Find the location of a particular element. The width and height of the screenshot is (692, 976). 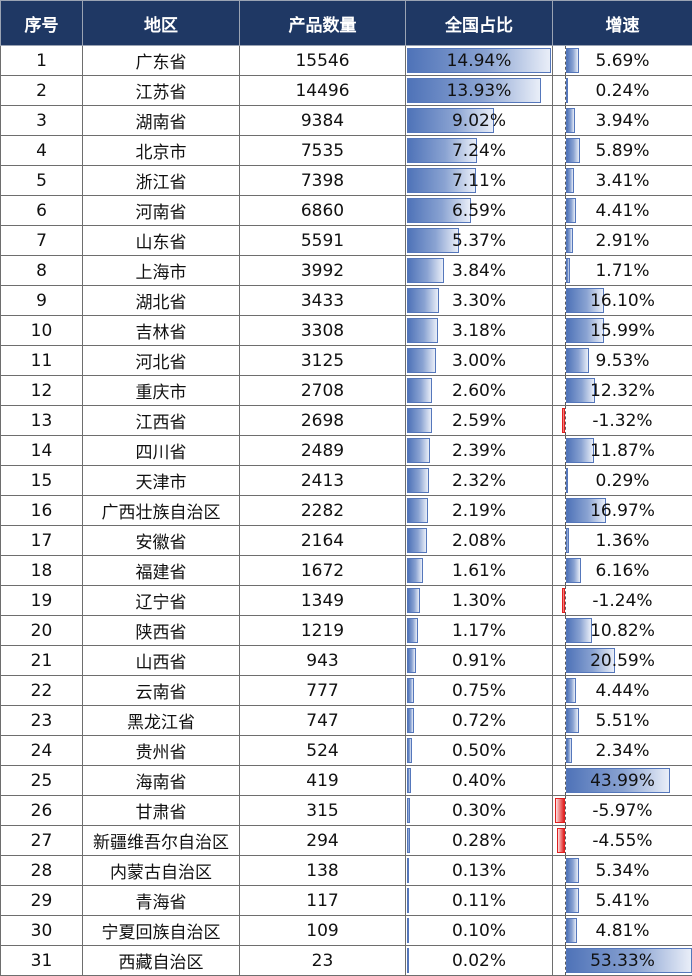

row-product-count: 7535 is located at coordinates (323, 151).